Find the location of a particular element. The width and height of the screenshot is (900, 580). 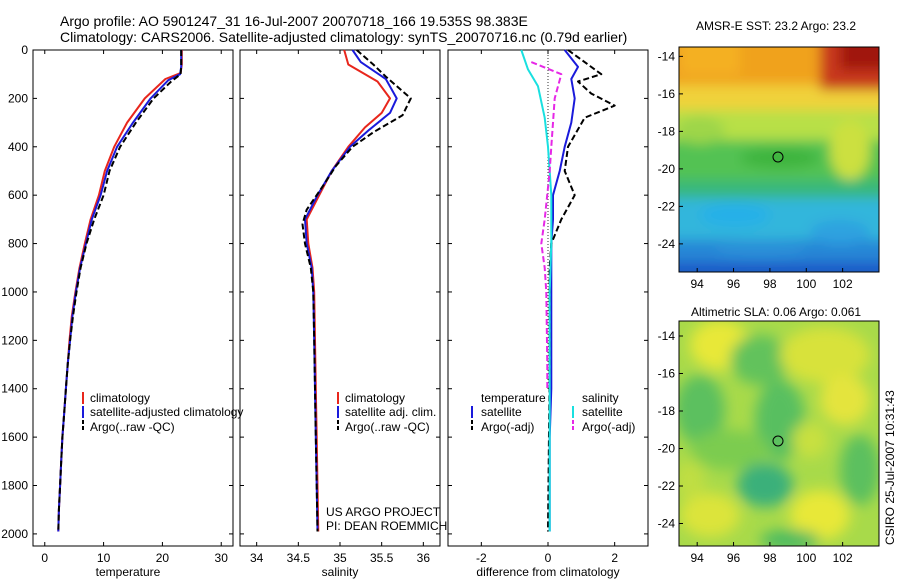

y-tick-label: 2000 is located at coordinates (14, 534).